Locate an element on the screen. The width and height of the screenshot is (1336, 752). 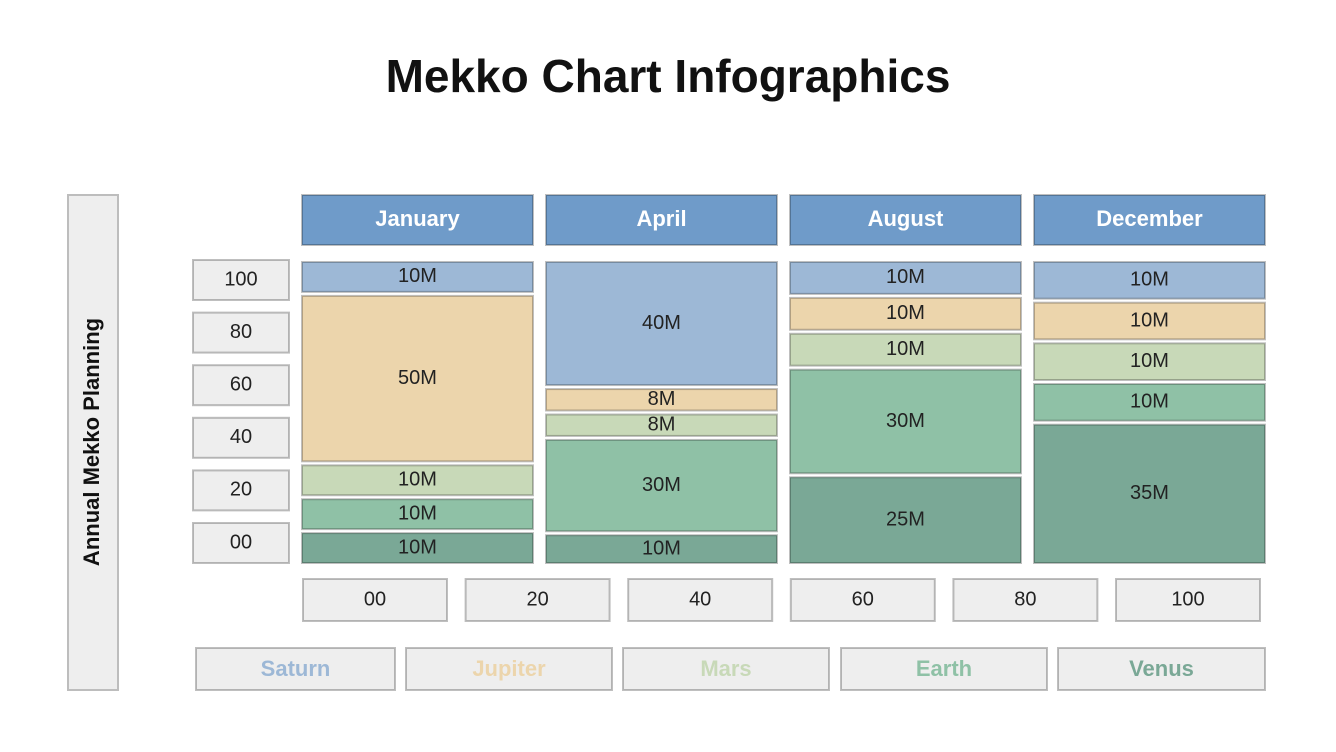
x-tick-label: 00 is located at coordinates (375, 599).